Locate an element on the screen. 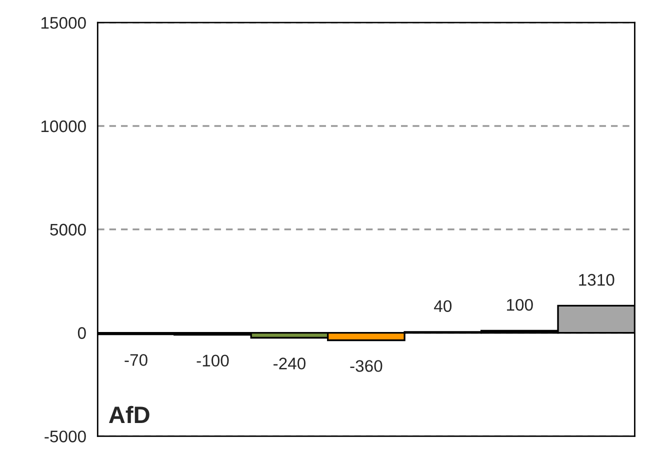 This screenshot has width=651, height=452. data-label: -360 is located at coordinates (366, 366).